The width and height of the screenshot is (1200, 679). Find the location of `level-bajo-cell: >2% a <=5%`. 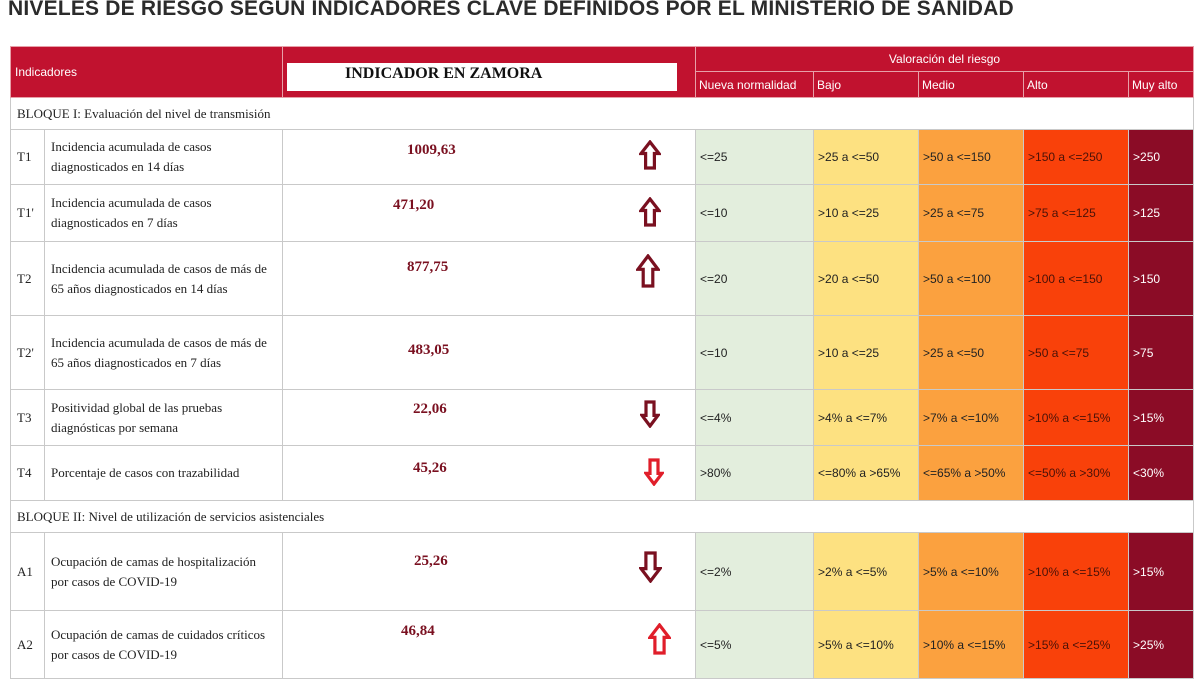

level-bajo-cell: >2% a <=5% is located at coordinates (866, 571).